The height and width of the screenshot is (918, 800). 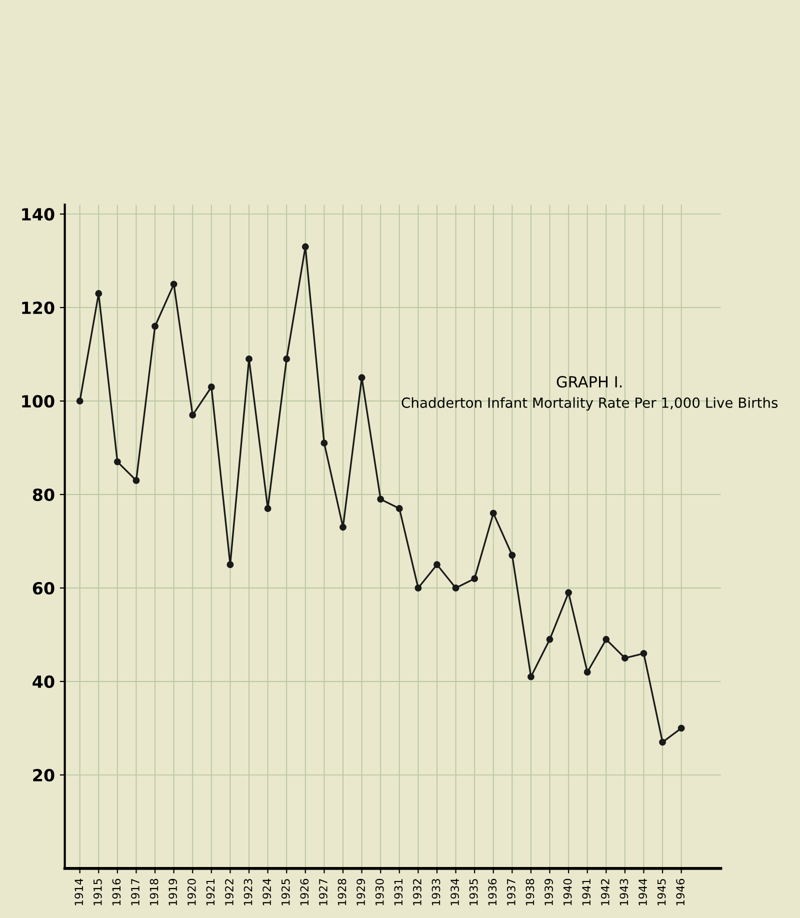 I want to click on x-tick-label: 1940, so click(x=567, y=892).